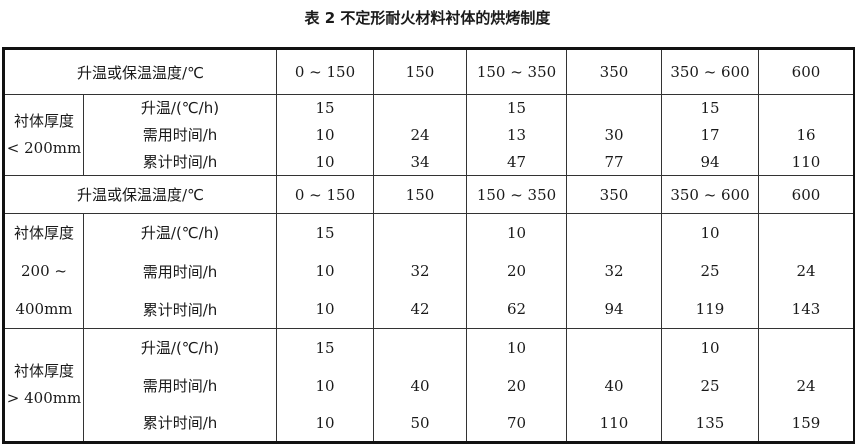  Describe the element at coordinates (44, 398) in the screenshot. I see `group-label-line: > 400mm` at that location.